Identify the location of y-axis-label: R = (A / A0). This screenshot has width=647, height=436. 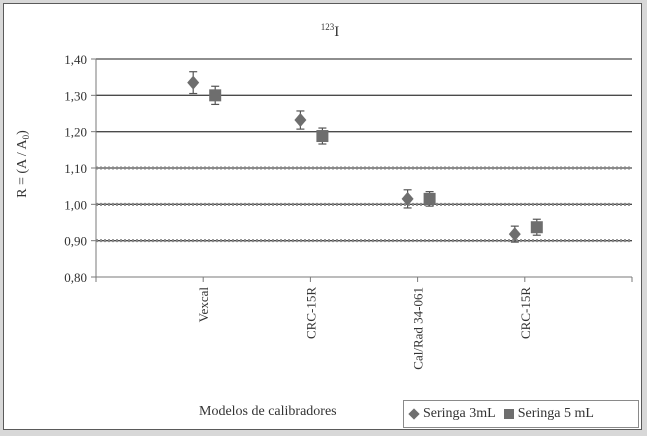
(23, 164).